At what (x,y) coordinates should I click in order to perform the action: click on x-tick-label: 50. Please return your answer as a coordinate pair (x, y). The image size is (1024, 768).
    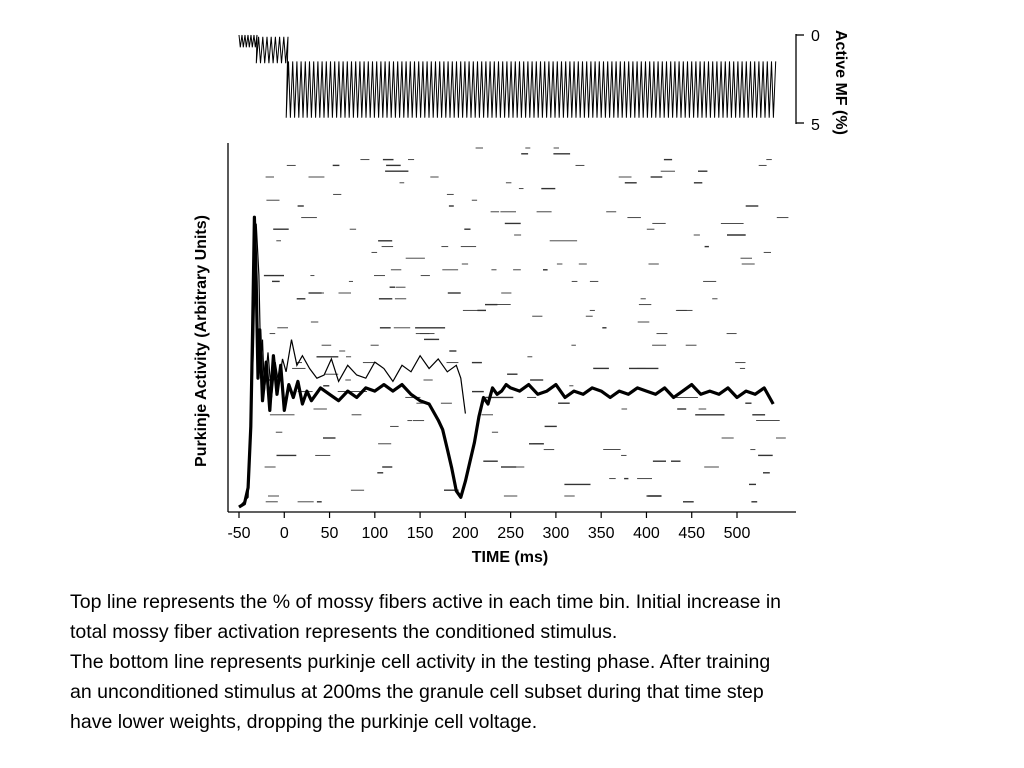
    Looking at the image, I should click on (330, 533).